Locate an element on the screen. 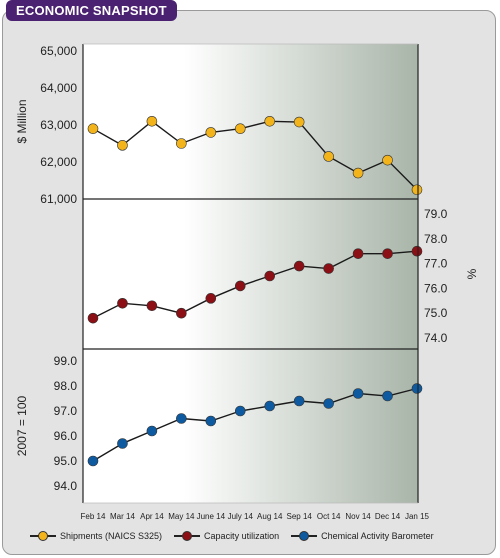 The image size is (500, 558). legend-item-cab: Chemical Activity Barometer is located at coordinates (362, 536).